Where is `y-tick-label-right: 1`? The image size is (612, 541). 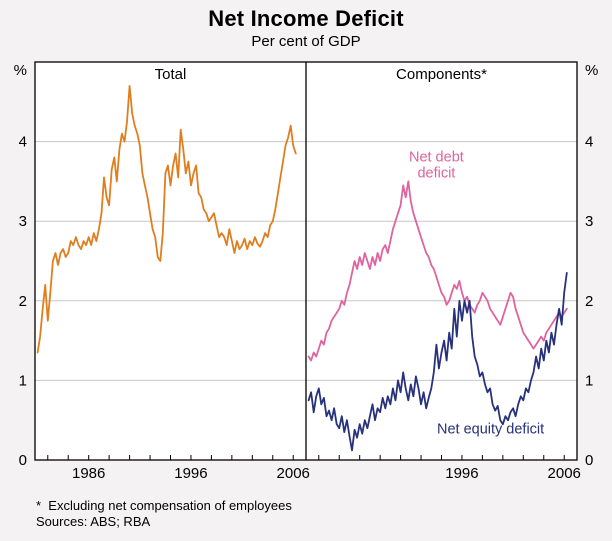 y-tick-label-right: 1 is located at coordinates (589, 380).